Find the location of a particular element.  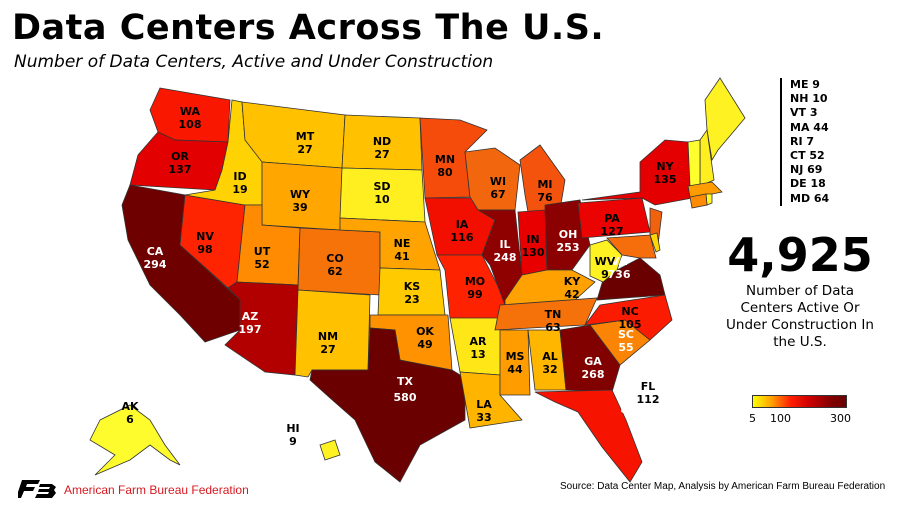

state-label-value: 294 is located at coordinates (155, 264).